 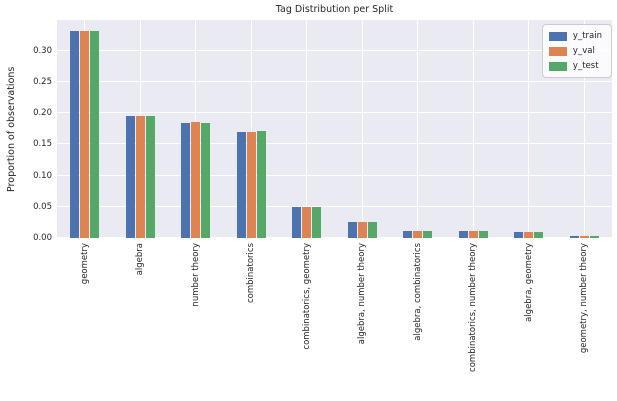 What do you see at coordinates (574, 236) in the screenshot?
I see `bar-y_train-geometry-number-theory` at bounding box center [574, 236].